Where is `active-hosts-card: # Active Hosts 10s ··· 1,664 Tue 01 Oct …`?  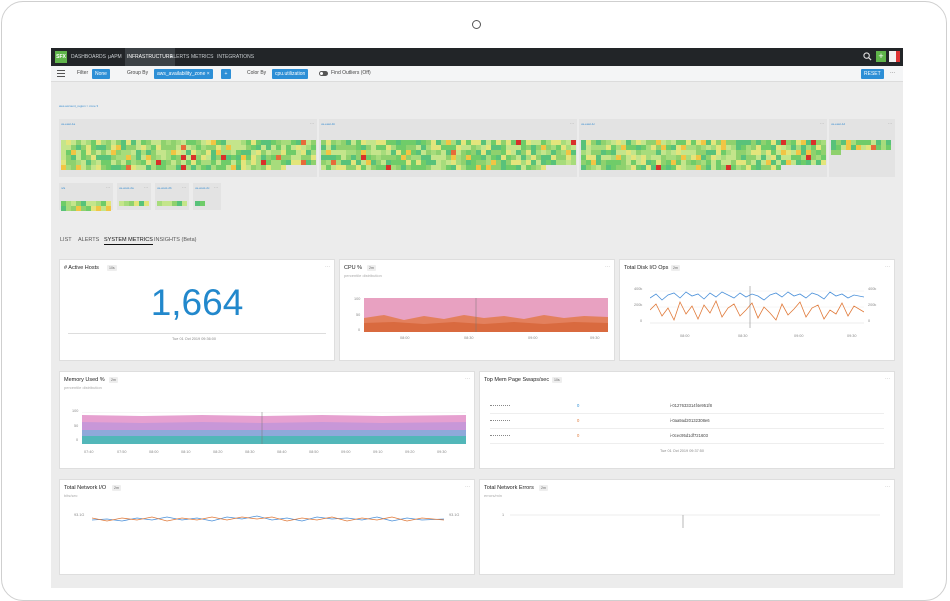 active-hosts-card: # Active Hosts 10s ··· 1,664 Tue 01 Oct … is located at coordinates (197, 310).